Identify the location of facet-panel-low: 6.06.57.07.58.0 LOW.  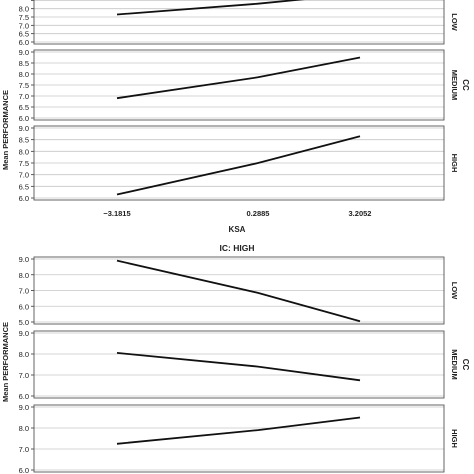
(239, 23).